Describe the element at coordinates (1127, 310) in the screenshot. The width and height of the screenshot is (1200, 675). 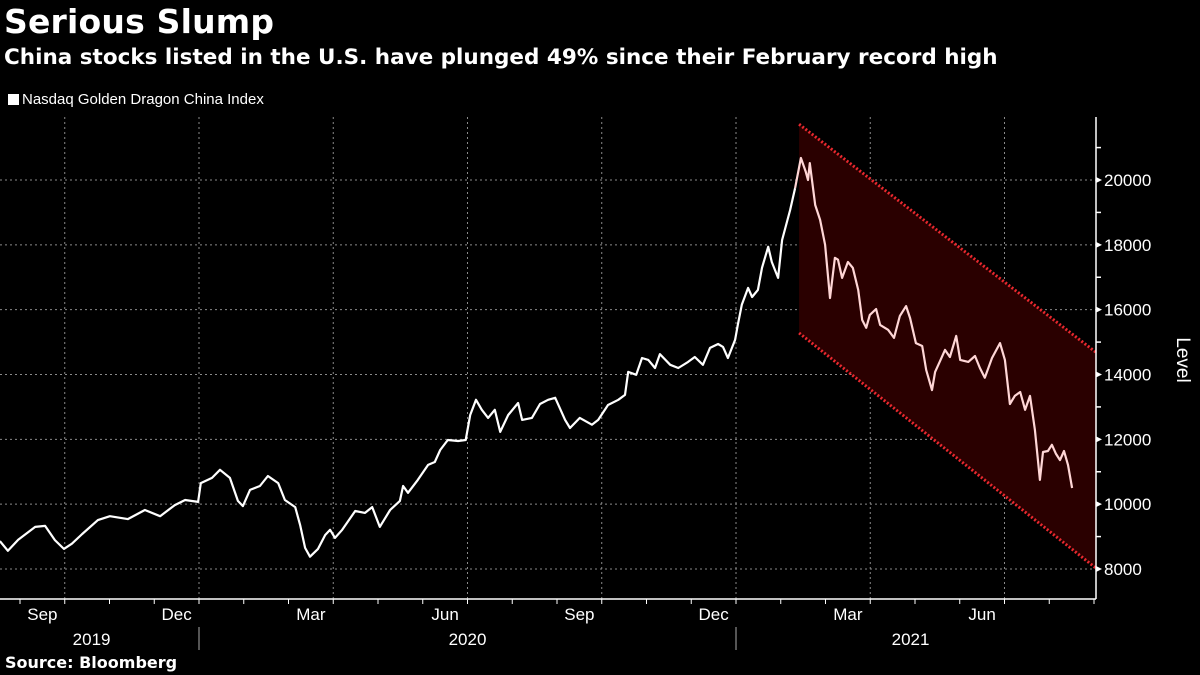
I see `y-tick-label: 16000` at that location.